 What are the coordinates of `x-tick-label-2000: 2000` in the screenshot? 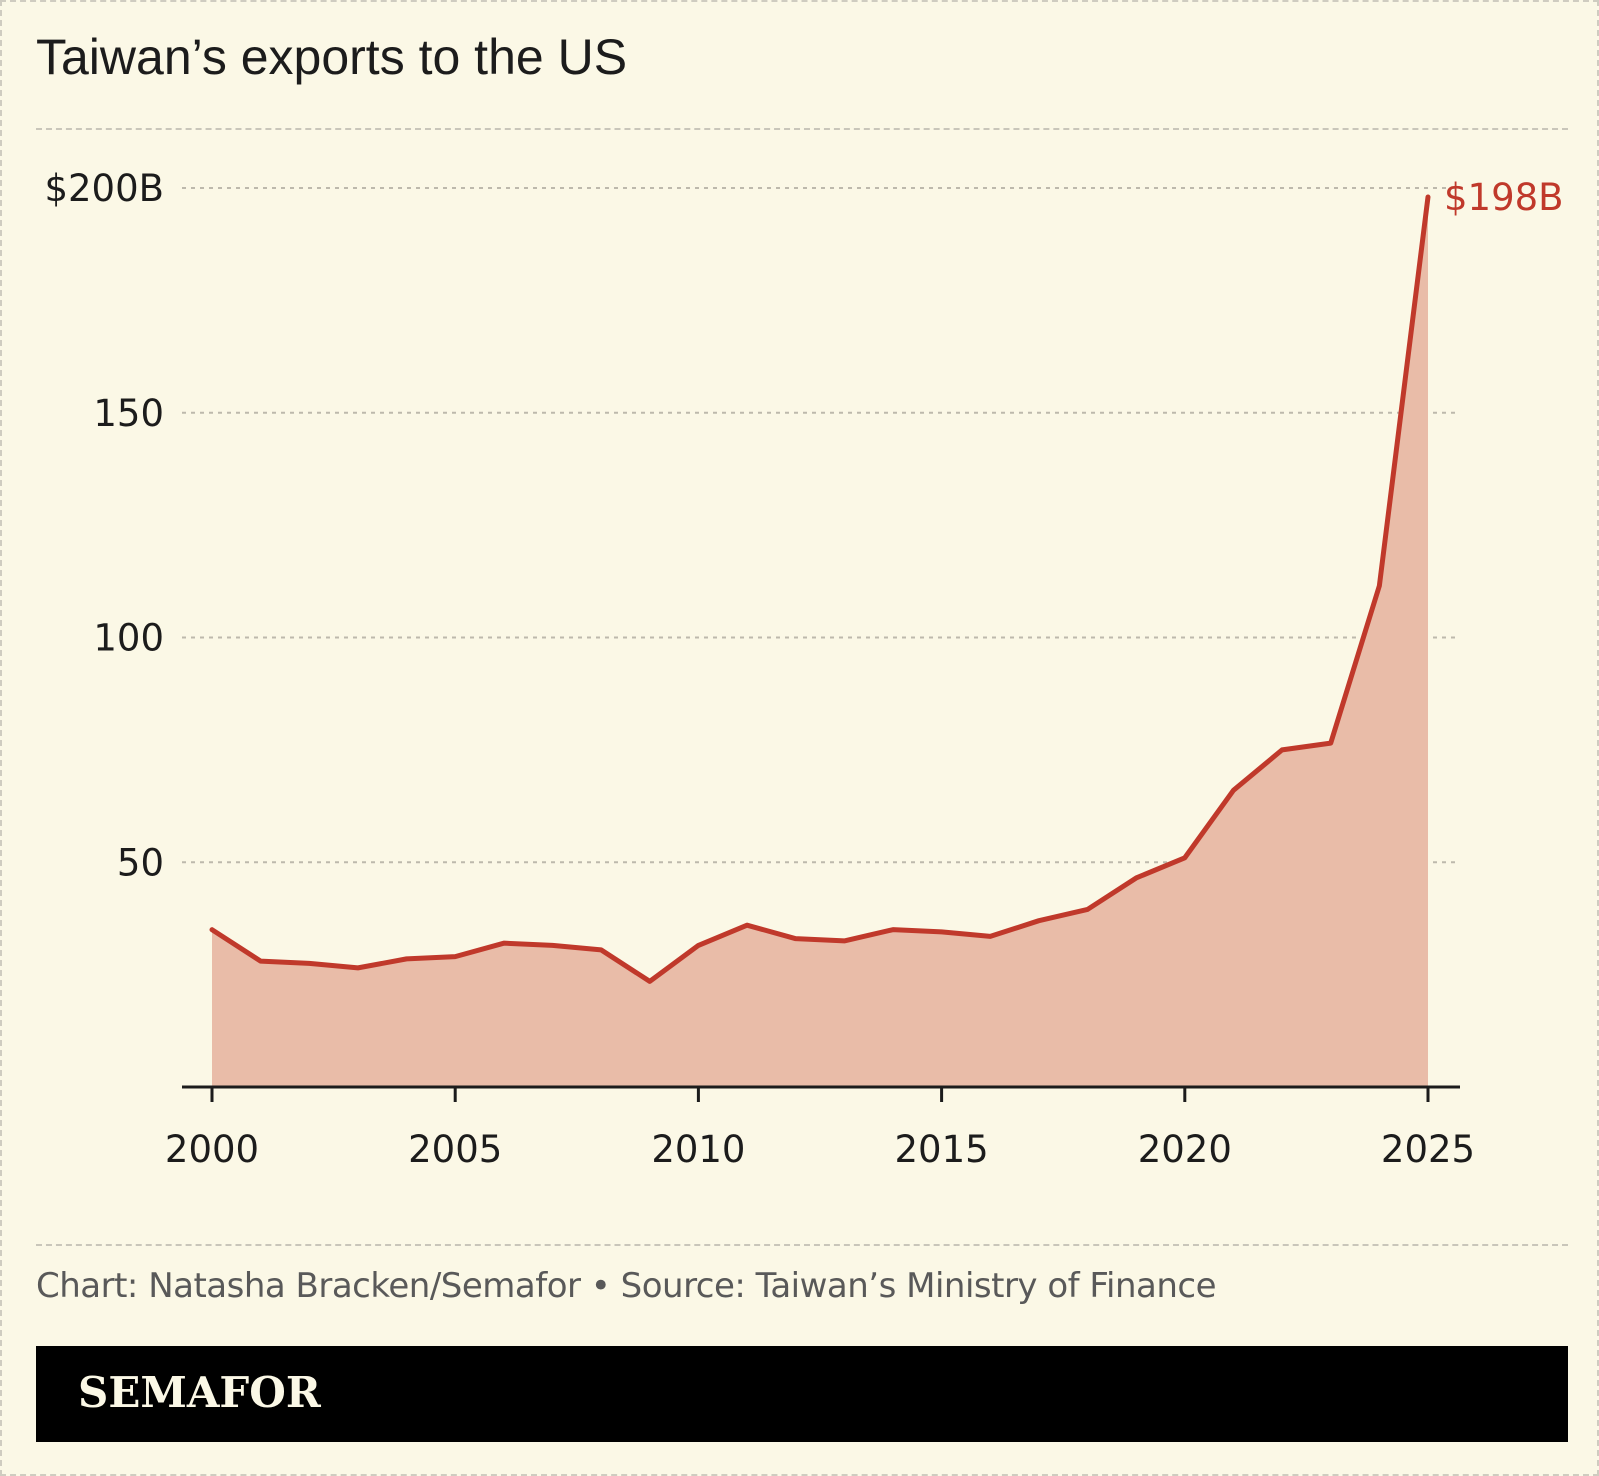 It's located at (212, 1149).